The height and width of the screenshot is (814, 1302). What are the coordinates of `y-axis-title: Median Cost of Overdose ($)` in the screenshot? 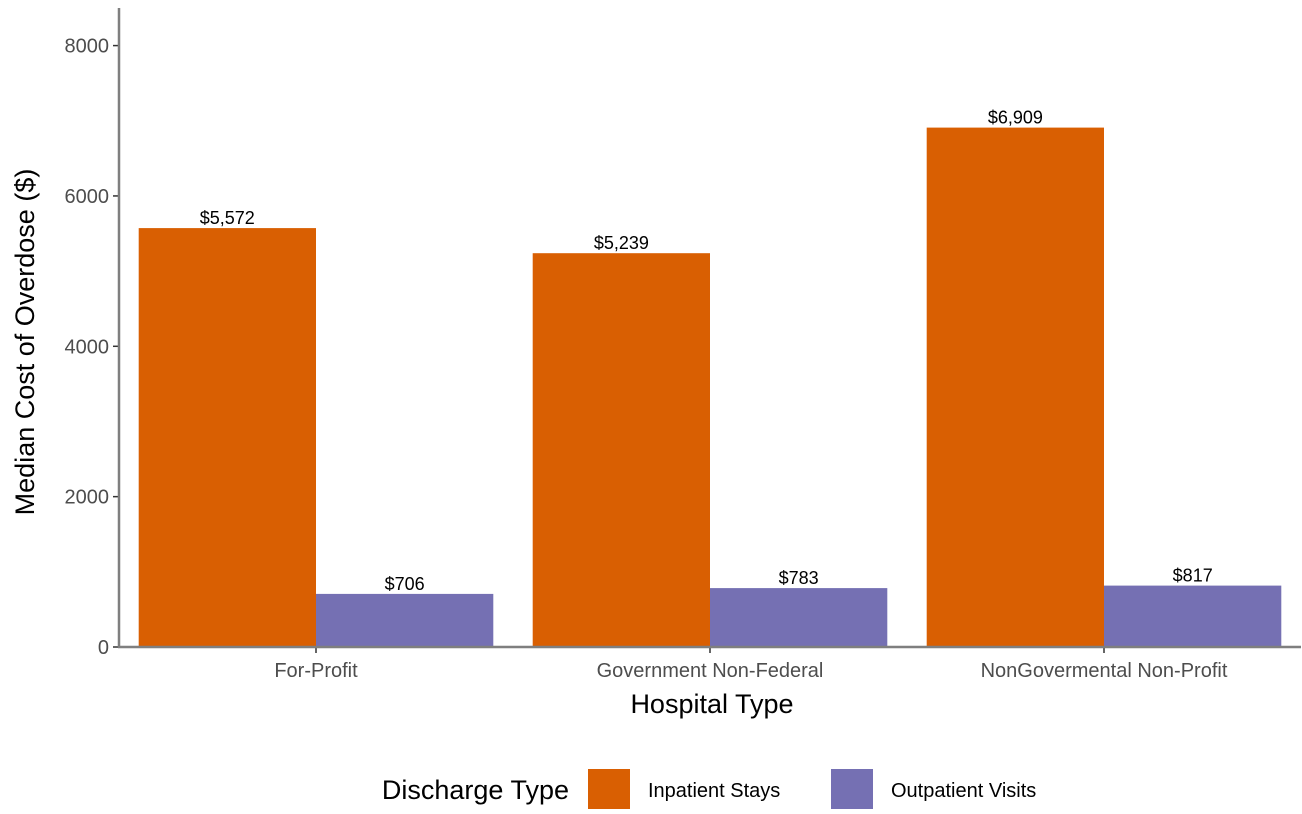 It's located at (25, 342).